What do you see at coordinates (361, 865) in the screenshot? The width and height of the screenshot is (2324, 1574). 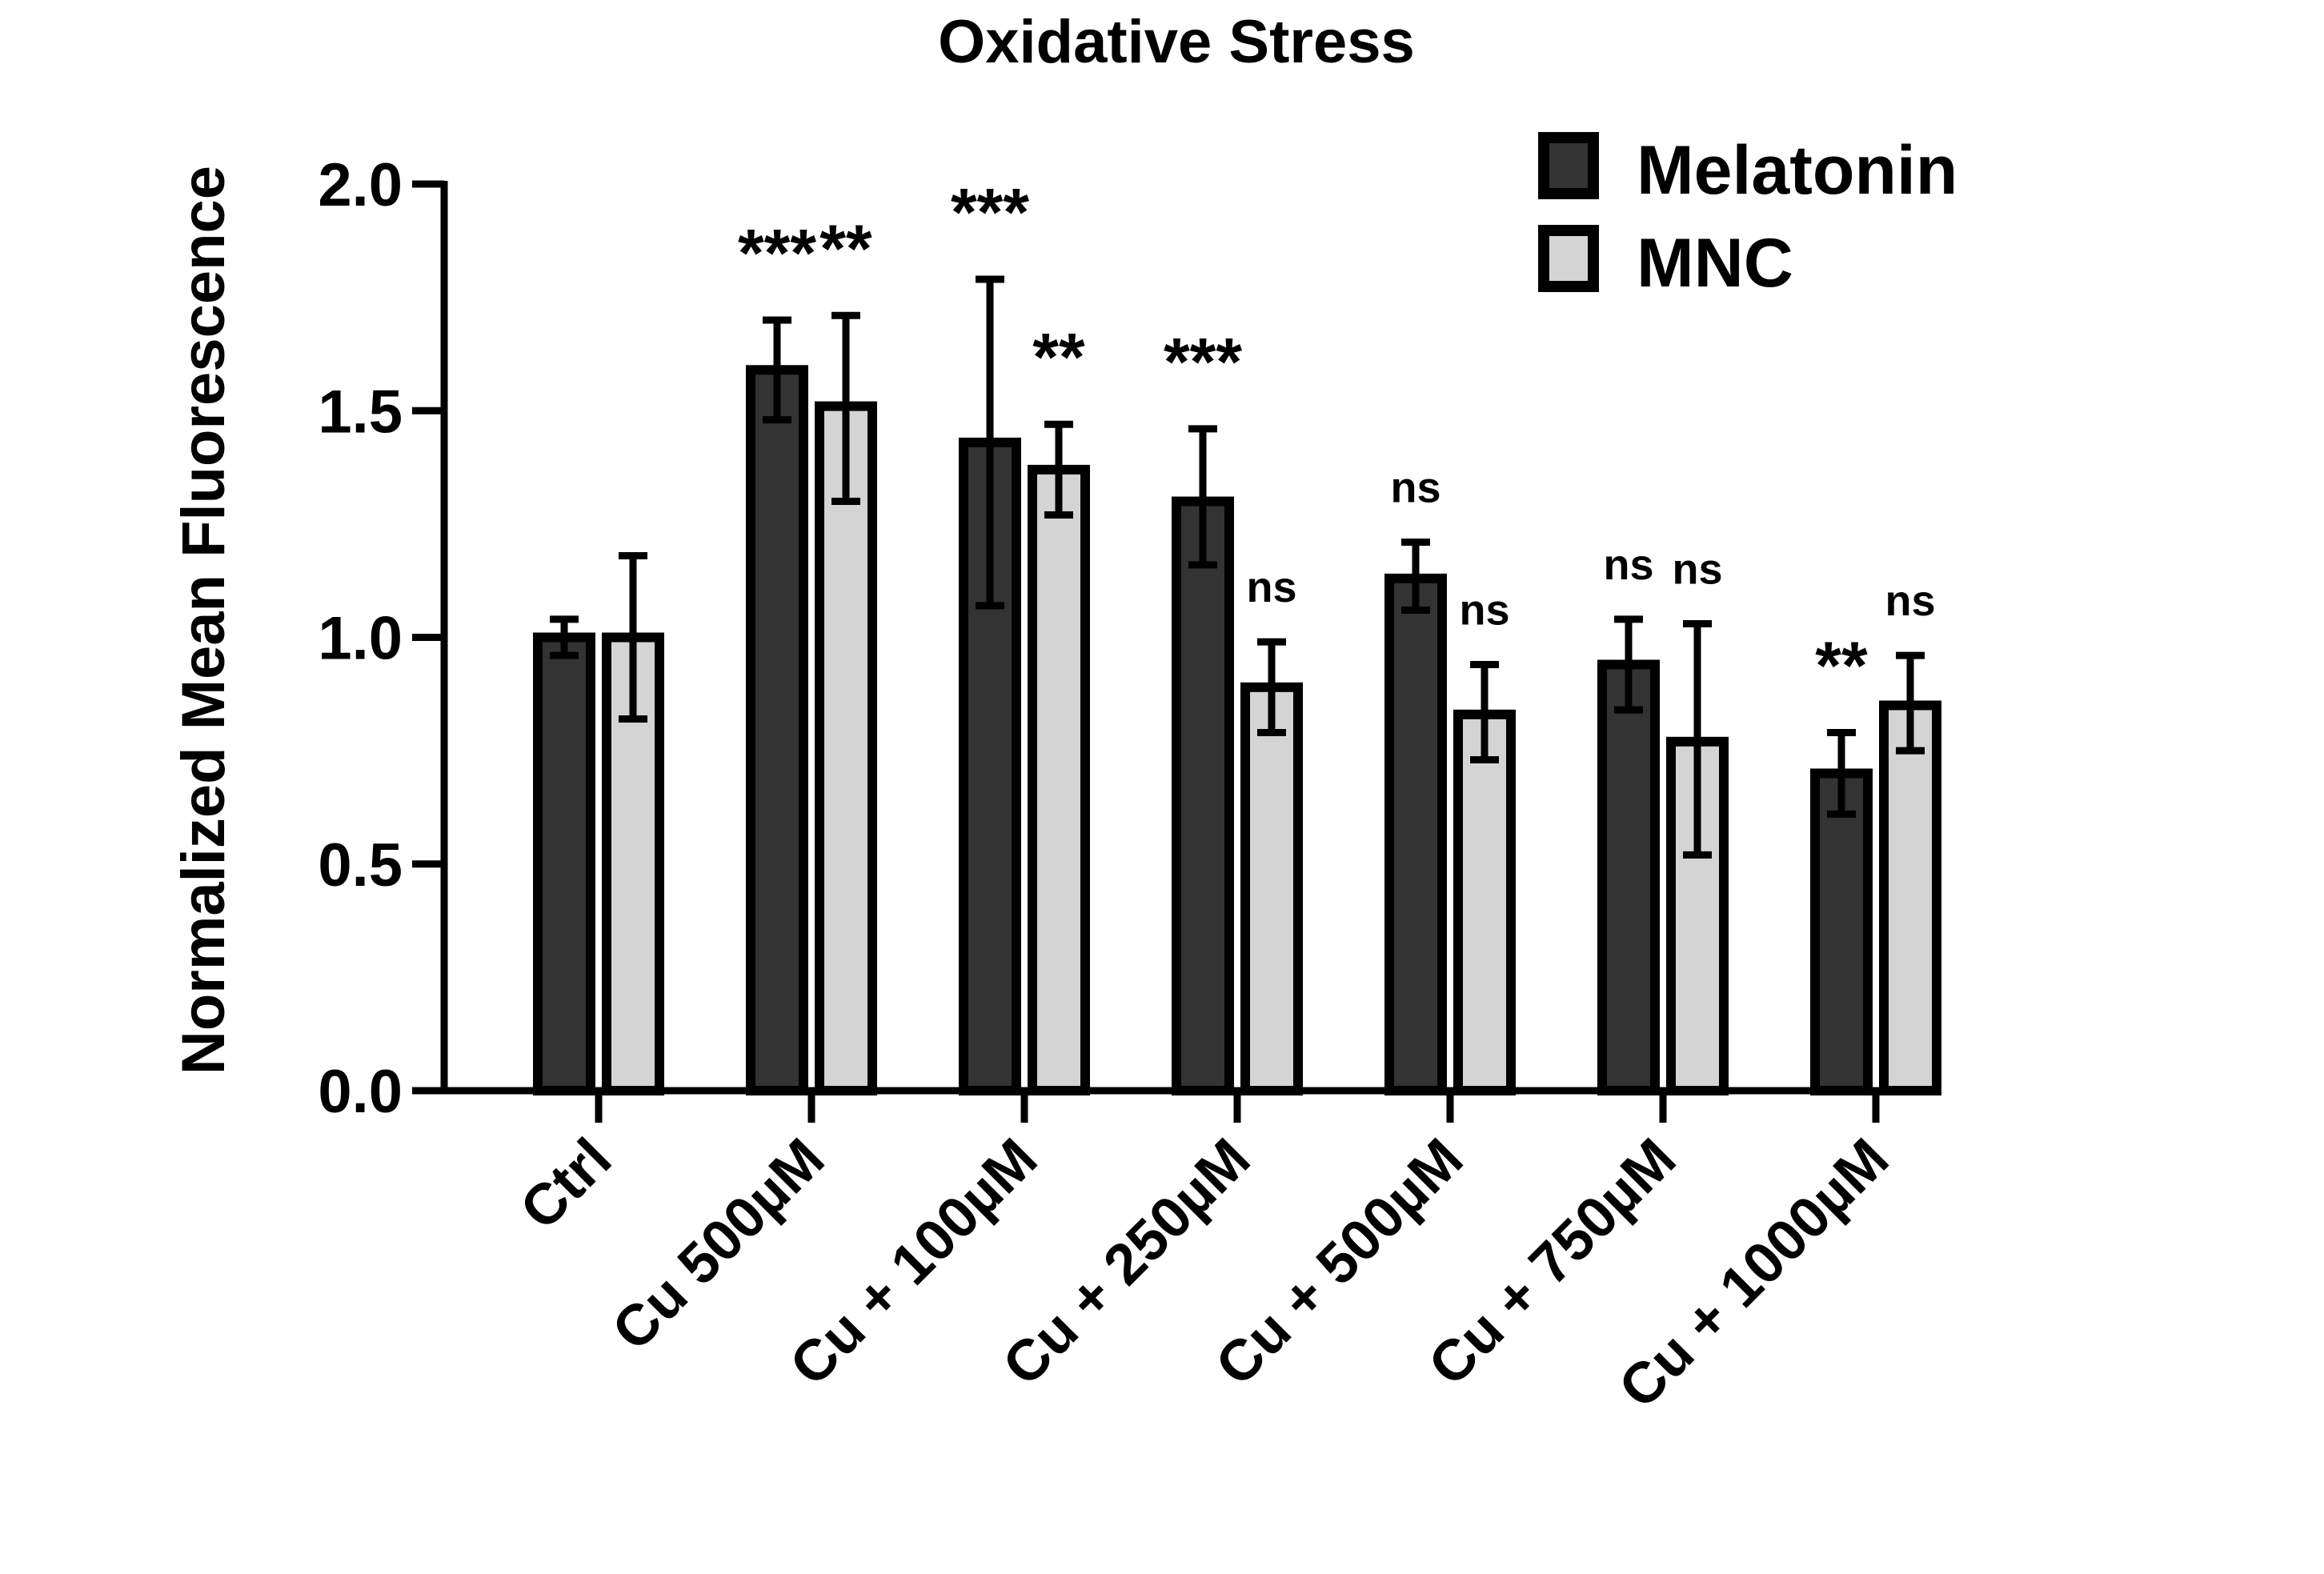 I see `y-tick-label: 0.5` at bounding box center [361, 865].